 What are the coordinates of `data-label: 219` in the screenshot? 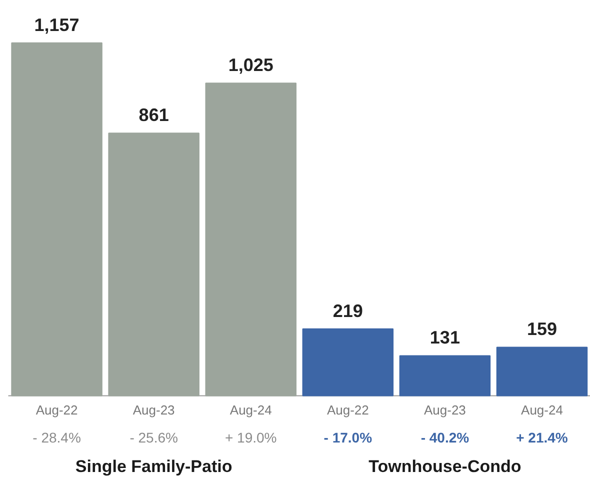 It's located at (347, 310).